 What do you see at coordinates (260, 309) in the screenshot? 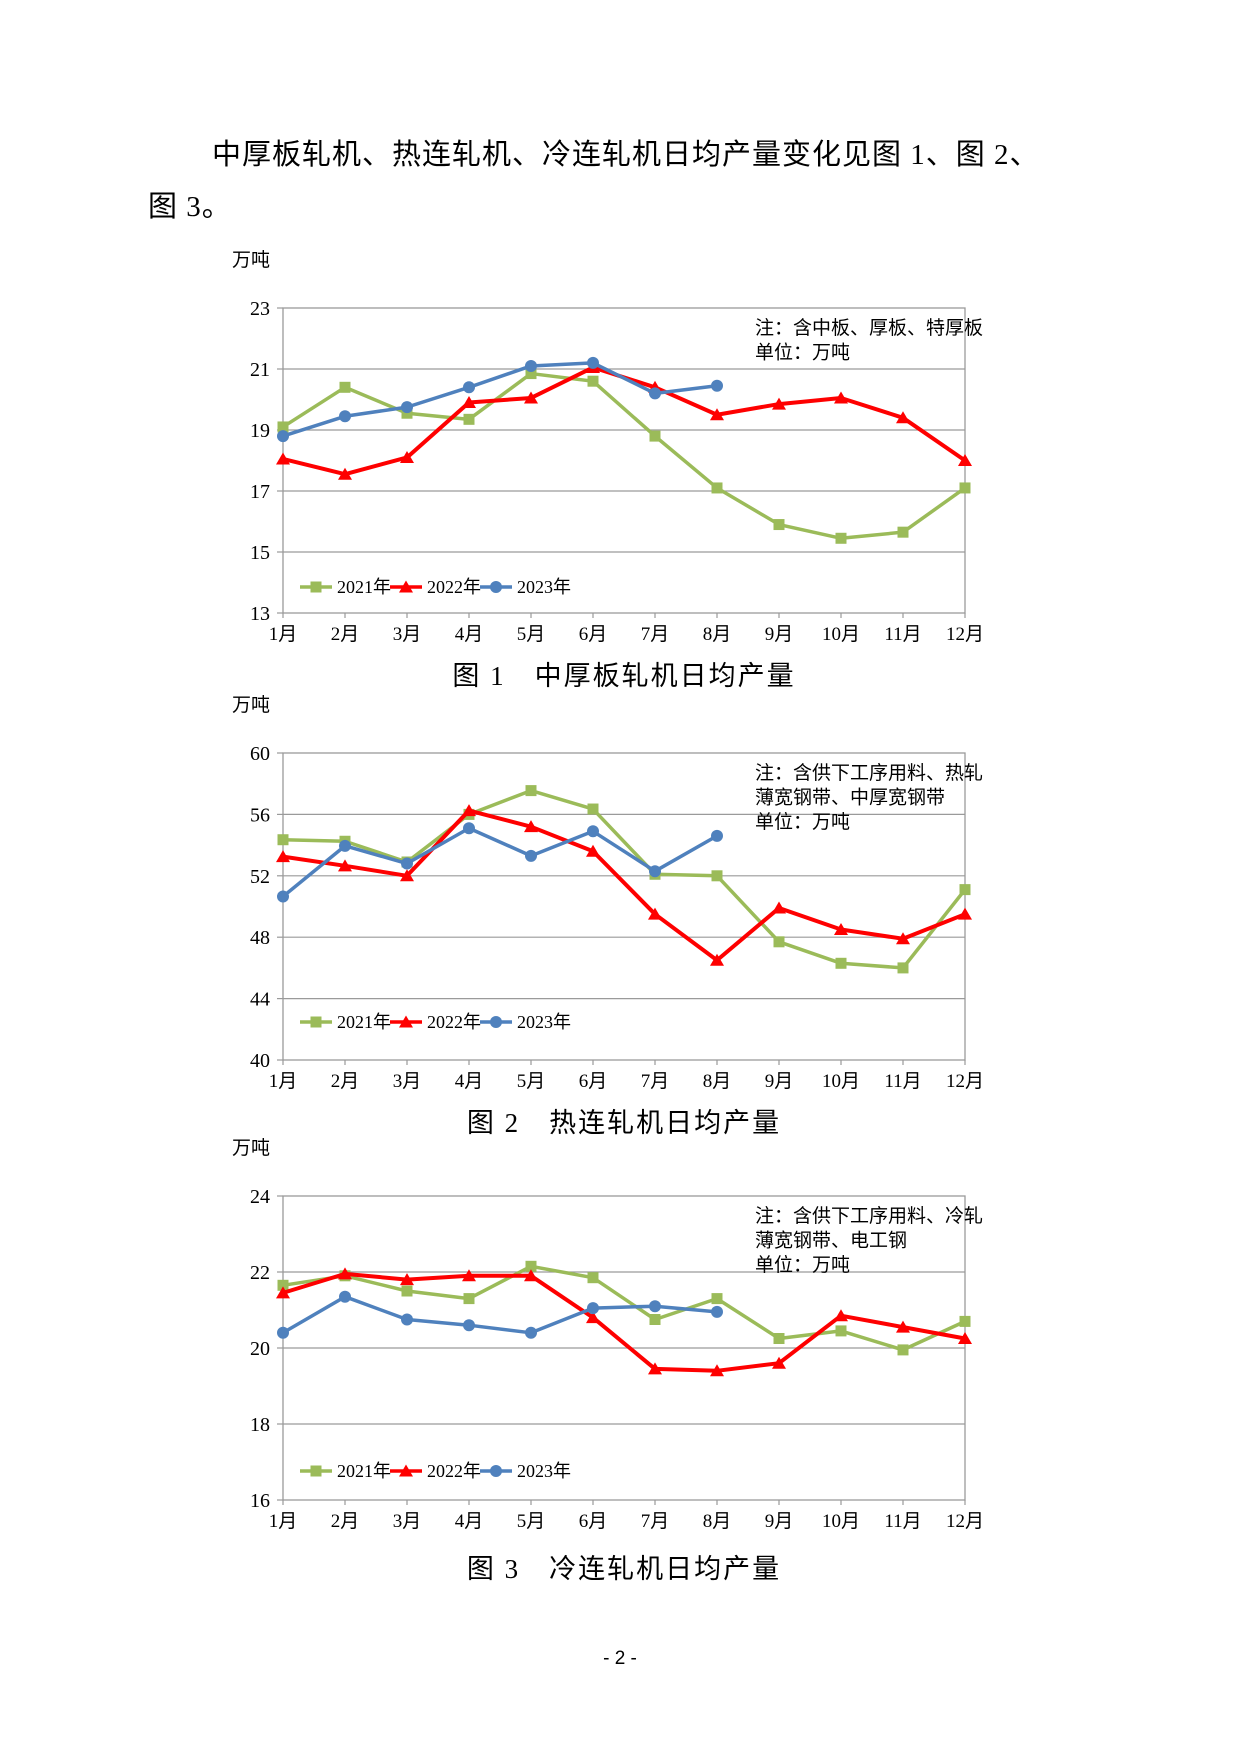
I see `y-tick-label: 23` at bounding box center [260, 309].